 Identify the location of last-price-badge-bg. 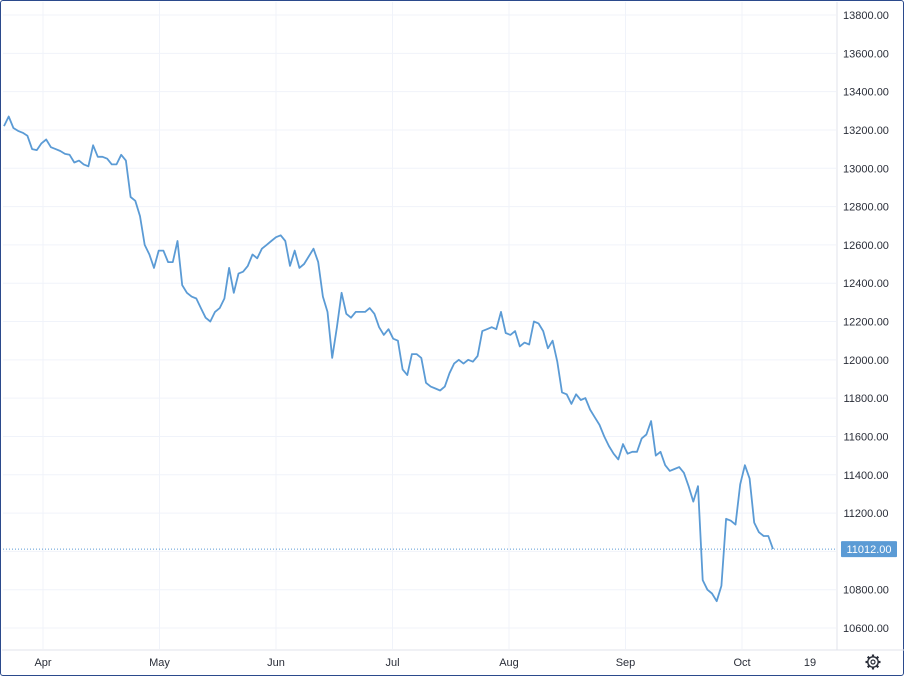
(869, 549).